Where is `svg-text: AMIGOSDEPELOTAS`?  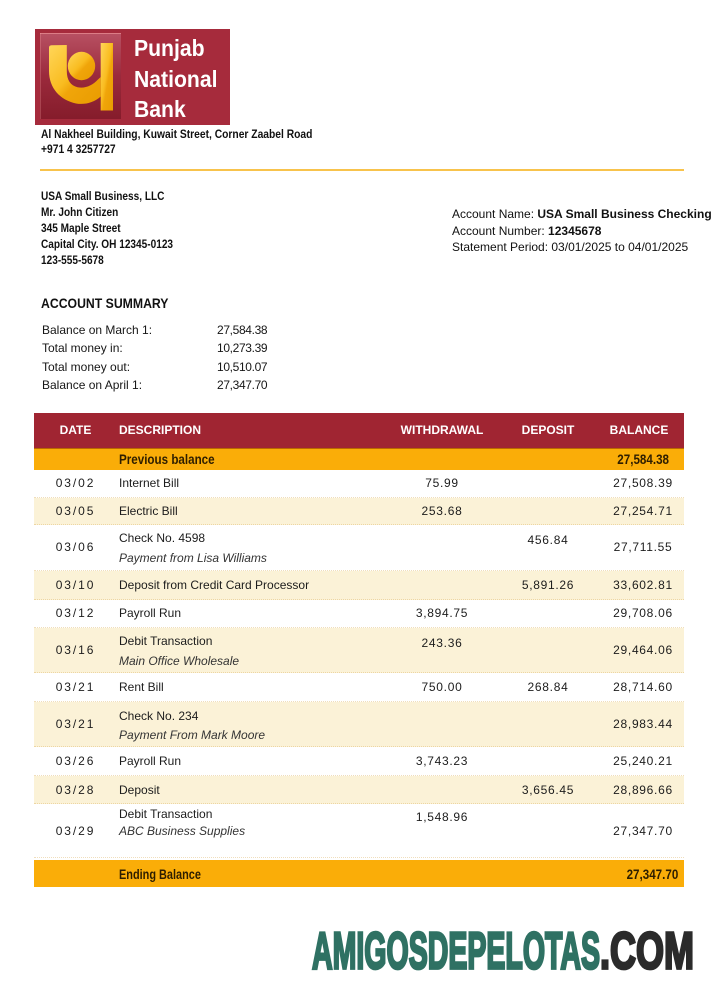 svg-text: AMIGOSDEPELOTAS is located at coordinates (456, 951).